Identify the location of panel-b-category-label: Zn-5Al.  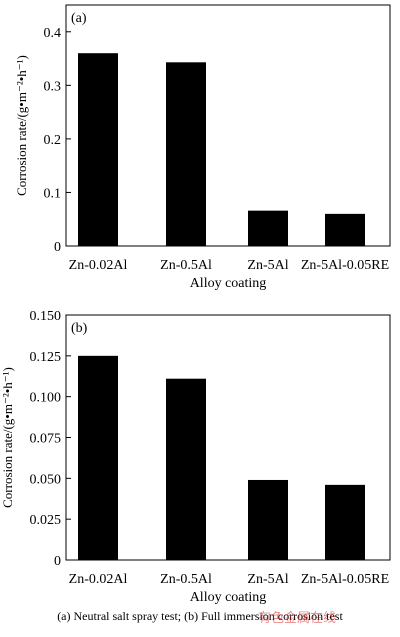
(267, 579).